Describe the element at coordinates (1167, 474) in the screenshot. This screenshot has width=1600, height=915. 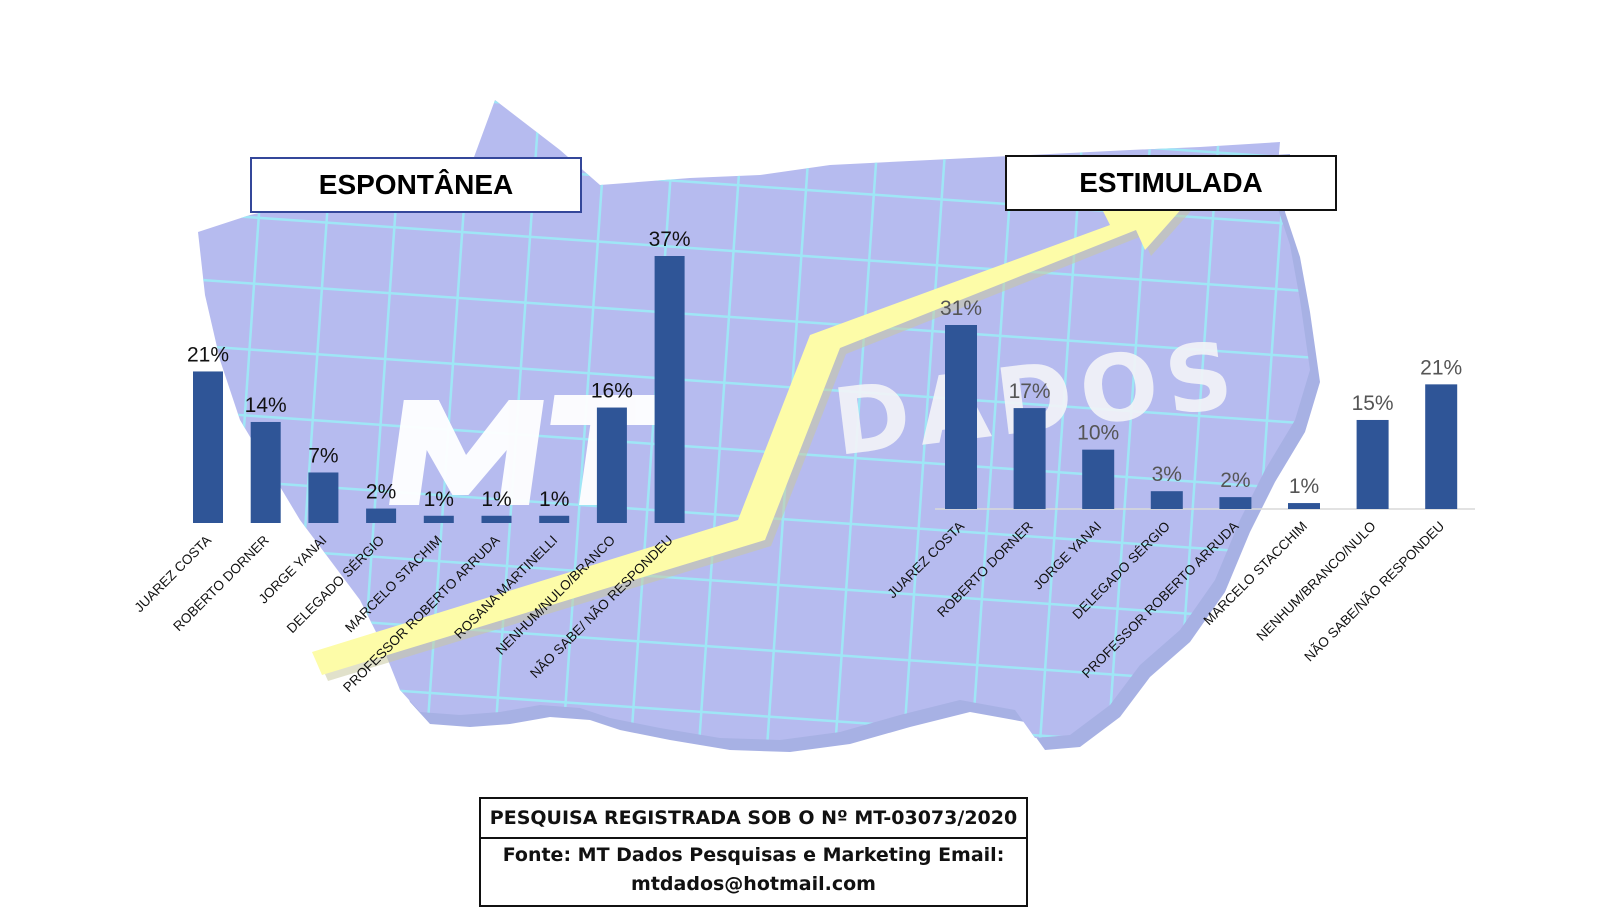
I see `data-label: 3%` at that location.